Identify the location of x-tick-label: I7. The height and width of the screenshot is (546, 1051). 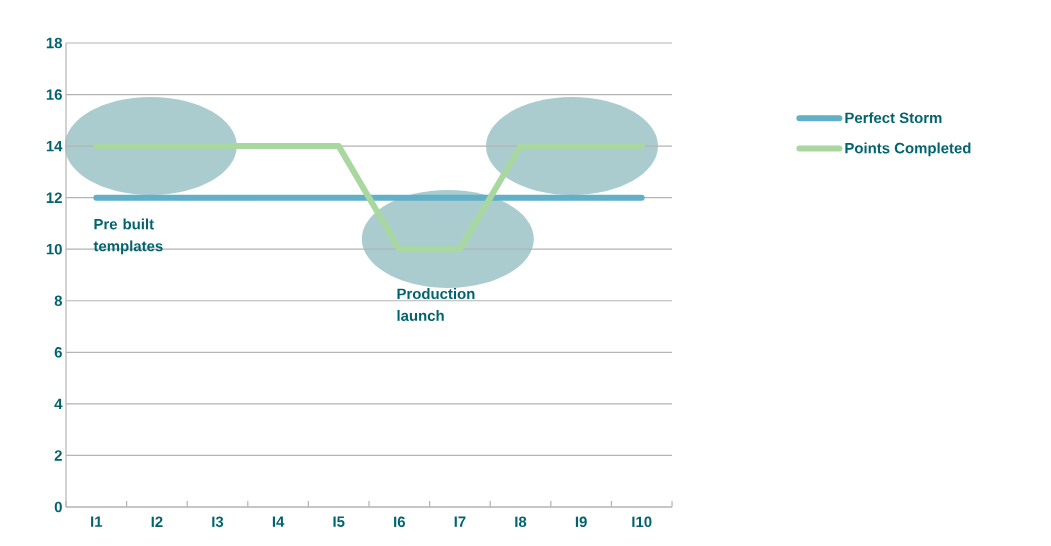
(460, 521).